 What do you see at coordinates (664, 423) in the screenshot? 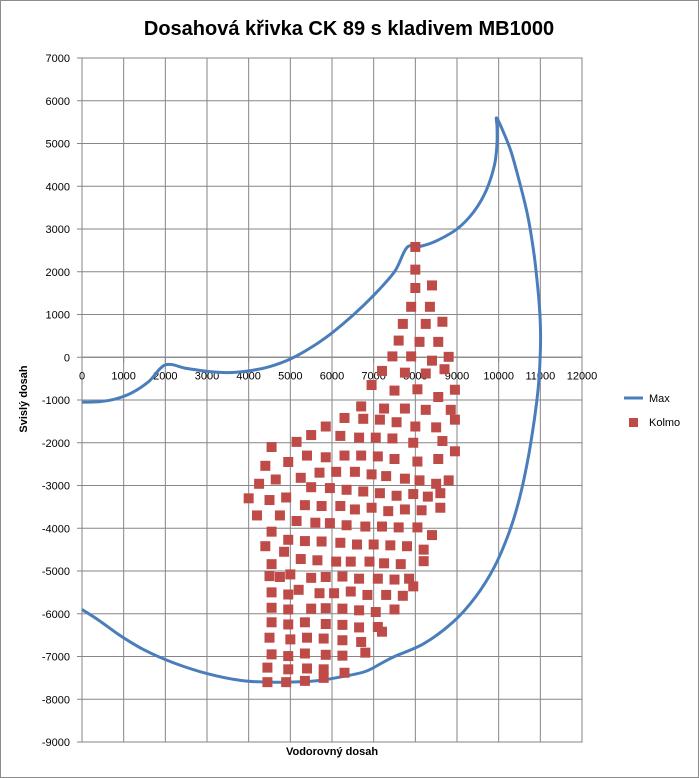
I see `legend-kolmo-label: Kolmo` at bounding box center [664, 423].